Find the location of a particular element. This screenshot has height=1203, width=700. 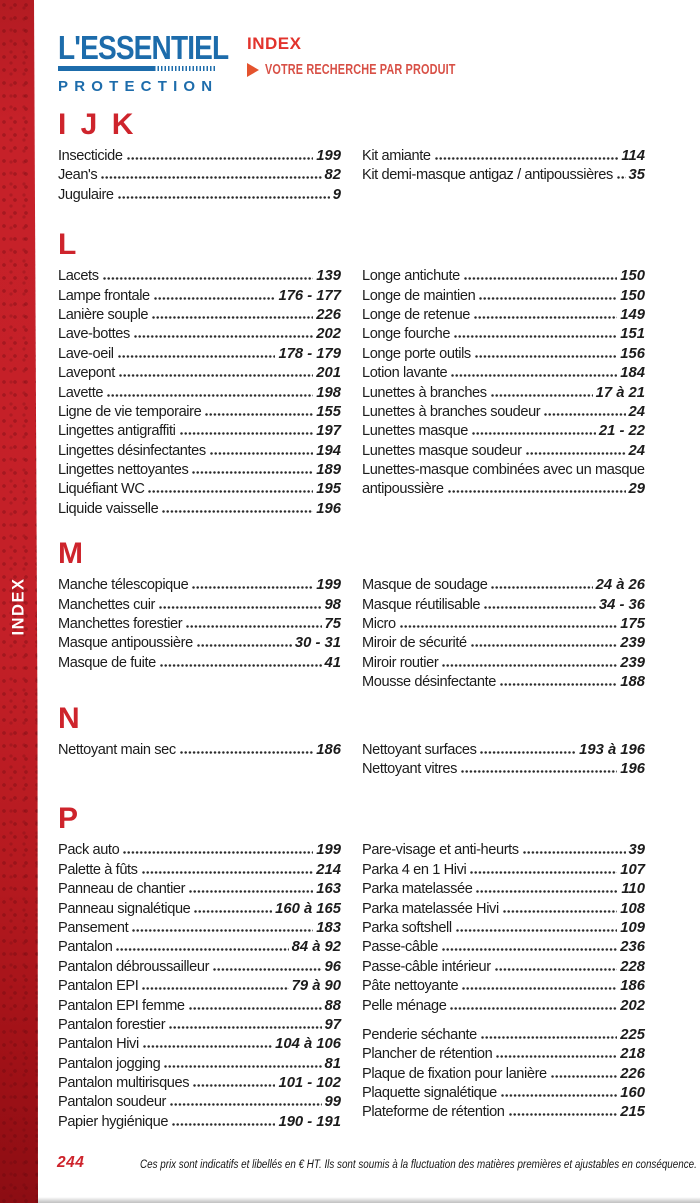

entry-label: Lingettes désinfectantes is located at coordinates (132, 450).